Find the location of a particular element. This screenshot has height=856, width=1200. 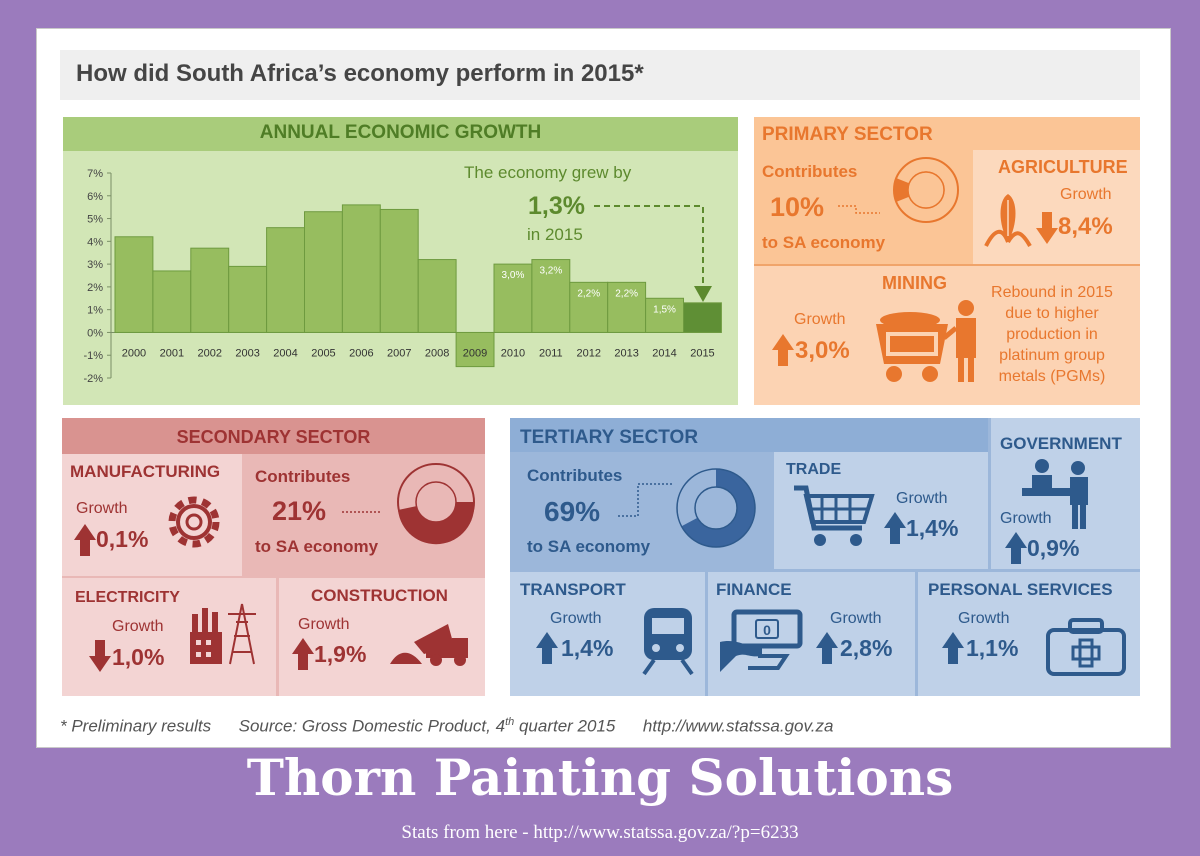

mining-growth-label: Growth is located at coordinates (820, 319).